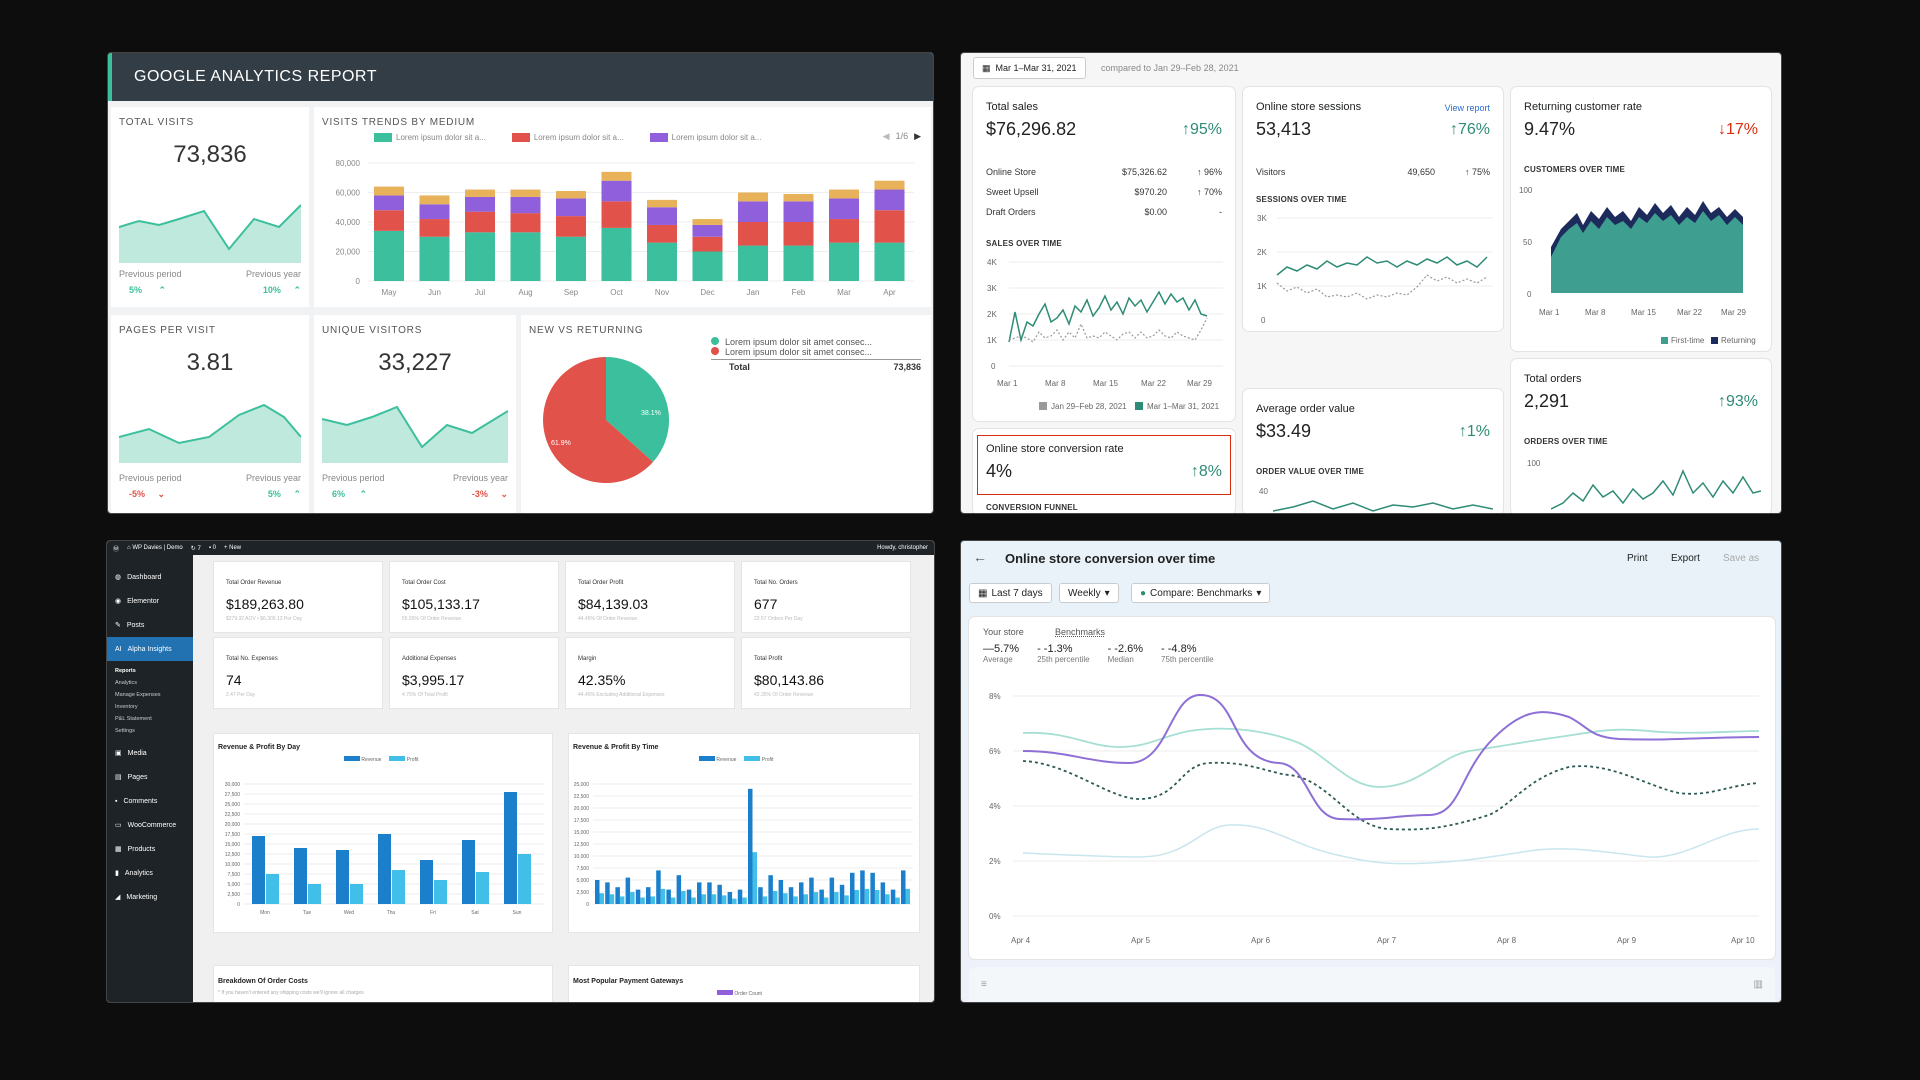 This screenshot has width=1920, height=1080. I want to click on menu-posts: ✎ Posts, so click(130, 625).